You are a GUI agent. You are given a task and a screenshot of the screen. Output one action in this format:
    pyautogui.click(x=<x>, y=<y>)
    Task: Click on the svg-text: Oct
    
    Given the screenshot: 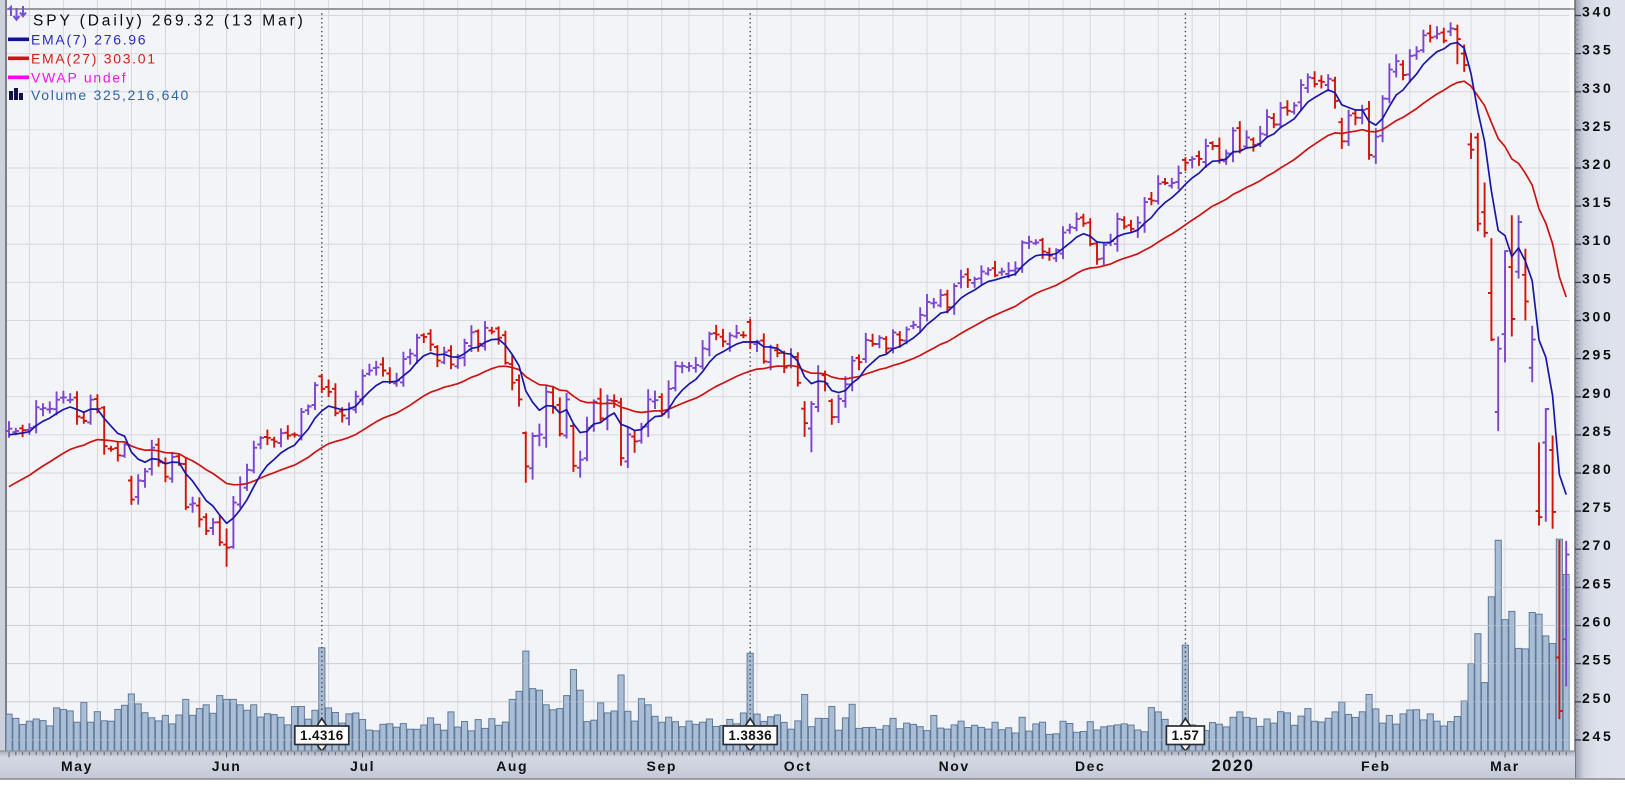 What is the action you would take?
    pyautogui.click(x=798, y=766)
    